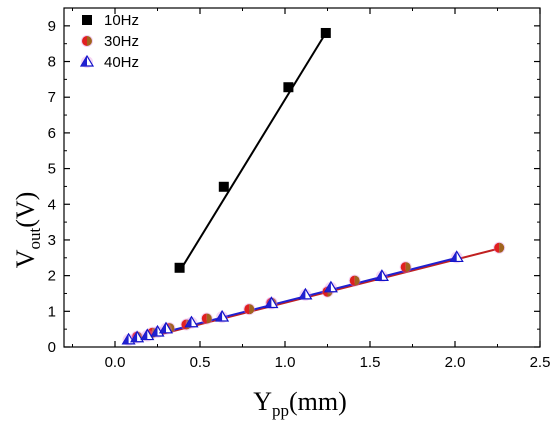 The height and width of the screenshot is (427, 550). What do you see at coordinates (52, 347) in the screenshot?
I see `y-tick-label: 0` at bounding box center [52, 347].